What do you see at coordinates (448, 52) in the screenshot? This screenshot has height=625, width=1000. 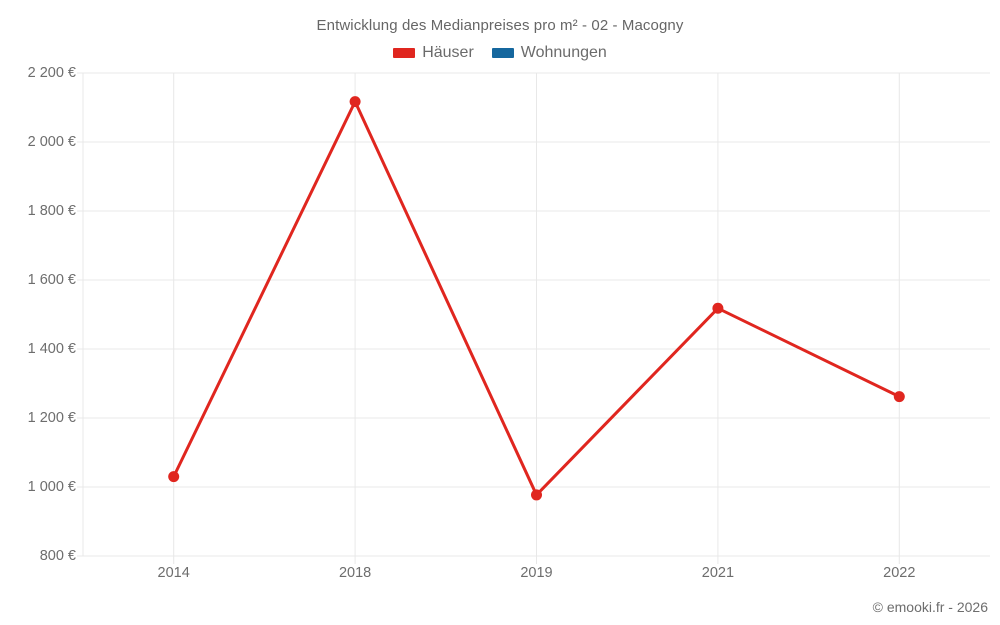 I see `legend-label-hauser: Häuser` at bounding box center [448, 52].